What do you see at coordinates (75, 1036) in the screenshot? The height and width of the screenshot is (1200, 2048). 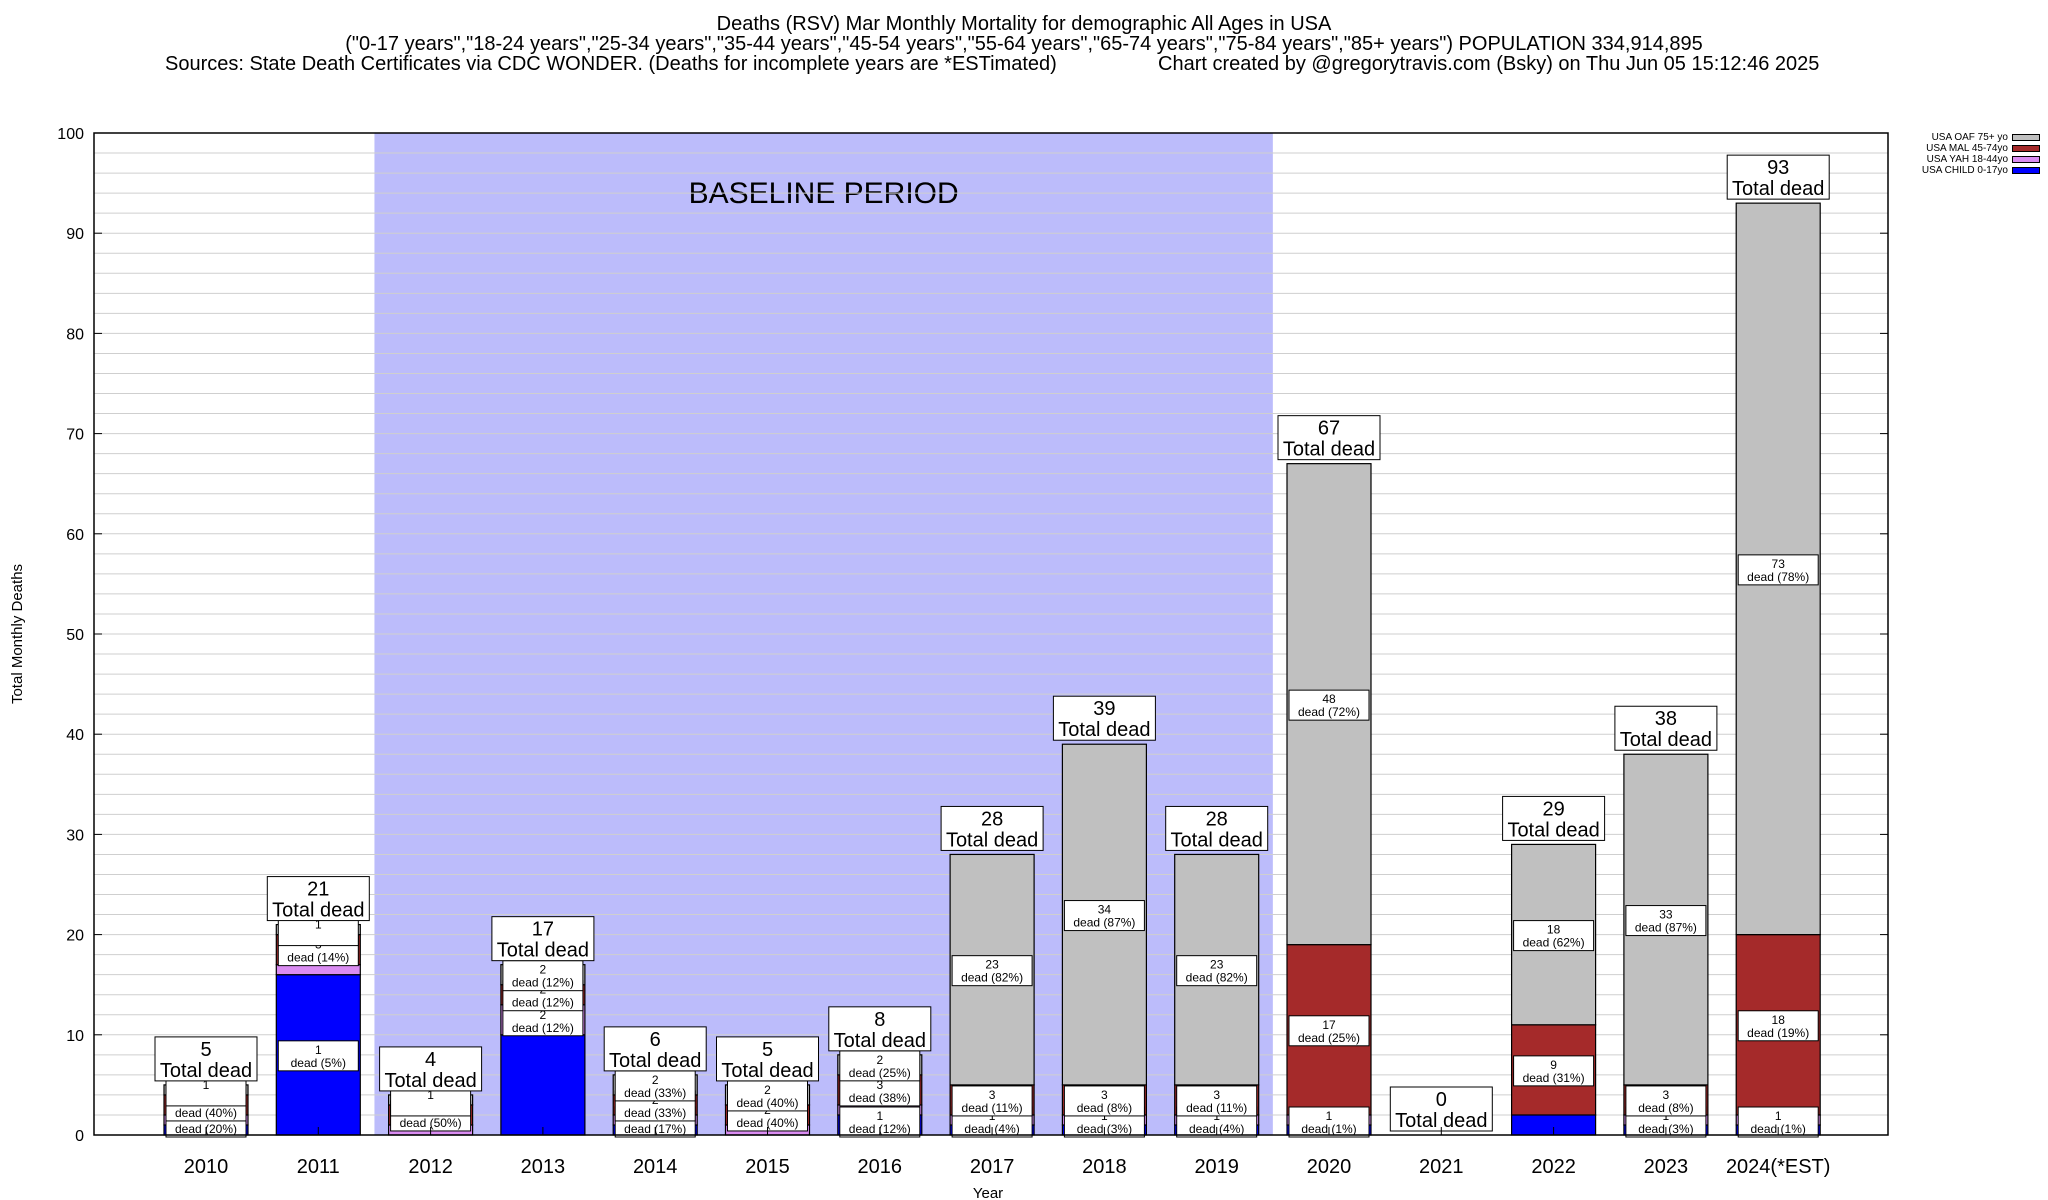 I see `y-tick-label: 10` at bounding box center [75, 1036].